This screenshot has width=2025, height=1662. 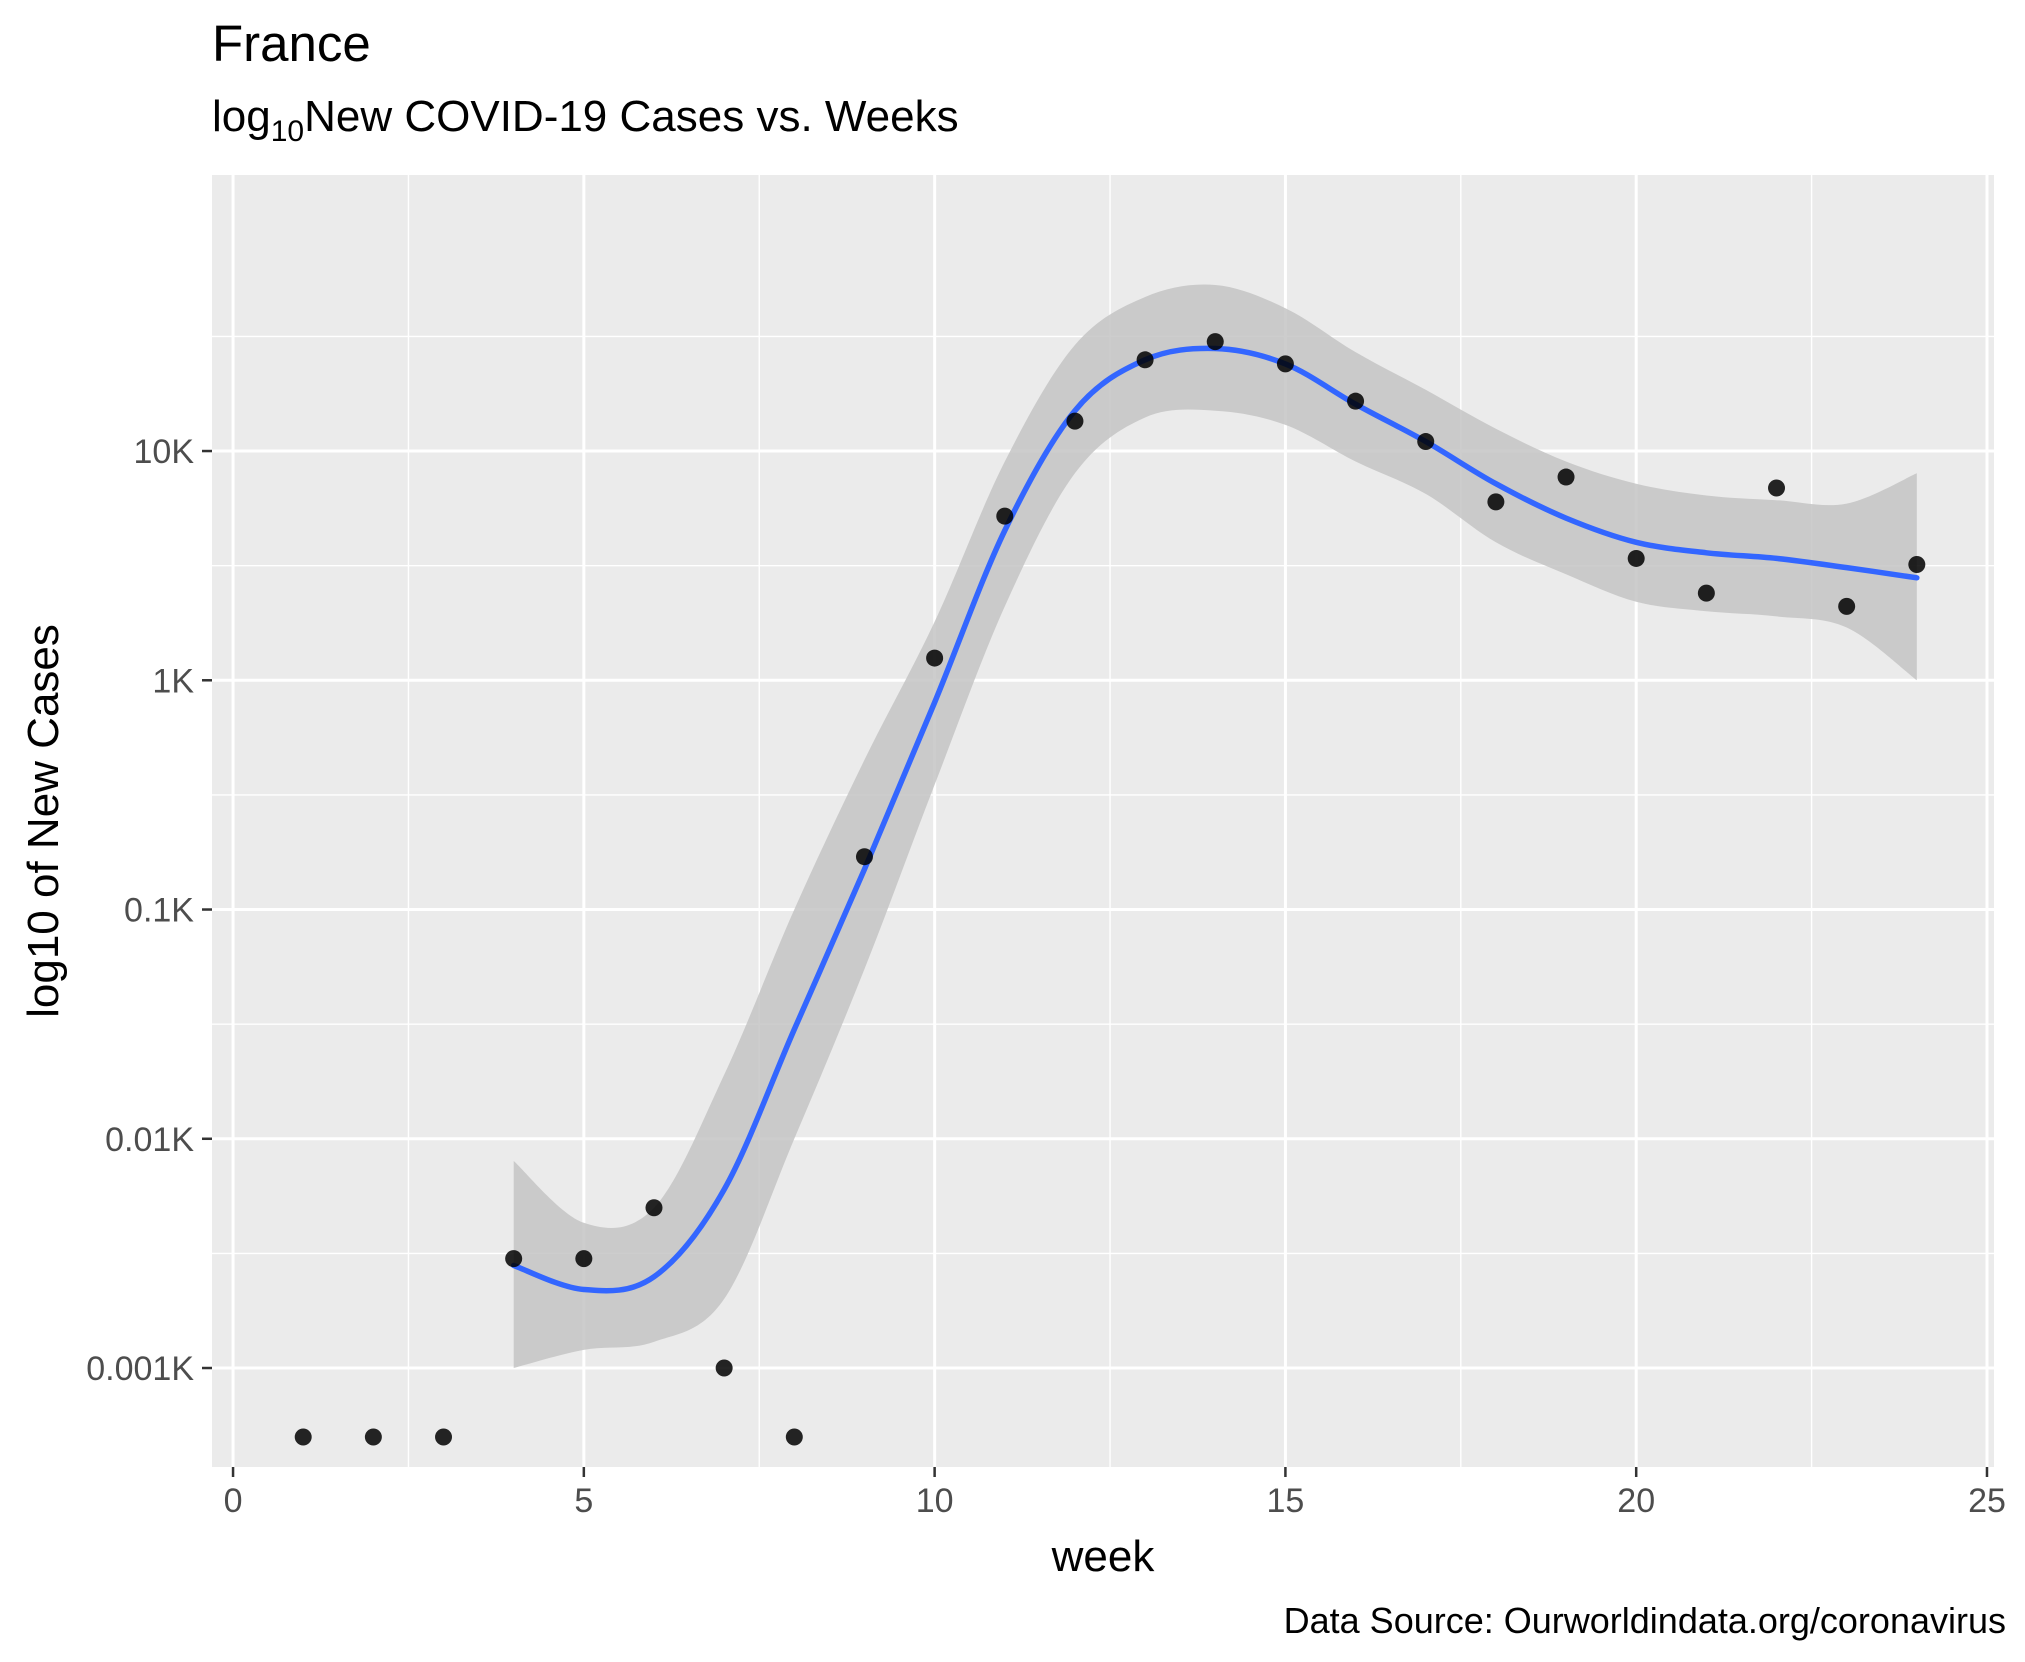 What do you see at coordinates (583, 1501) in the screenshot?
I see `x-tick-label: 5` at bounding box center [583, 1501].